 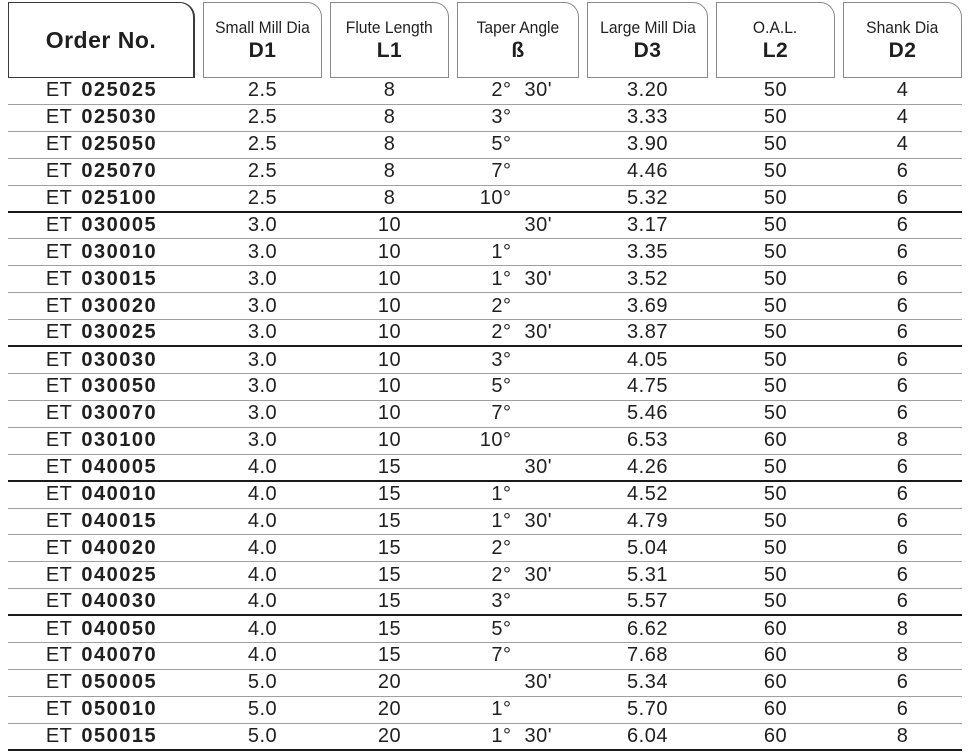 What do you see at coordinates (119, 278) in the screenshot?
I see `order-number: 030015` at bounding box center [119, 278].